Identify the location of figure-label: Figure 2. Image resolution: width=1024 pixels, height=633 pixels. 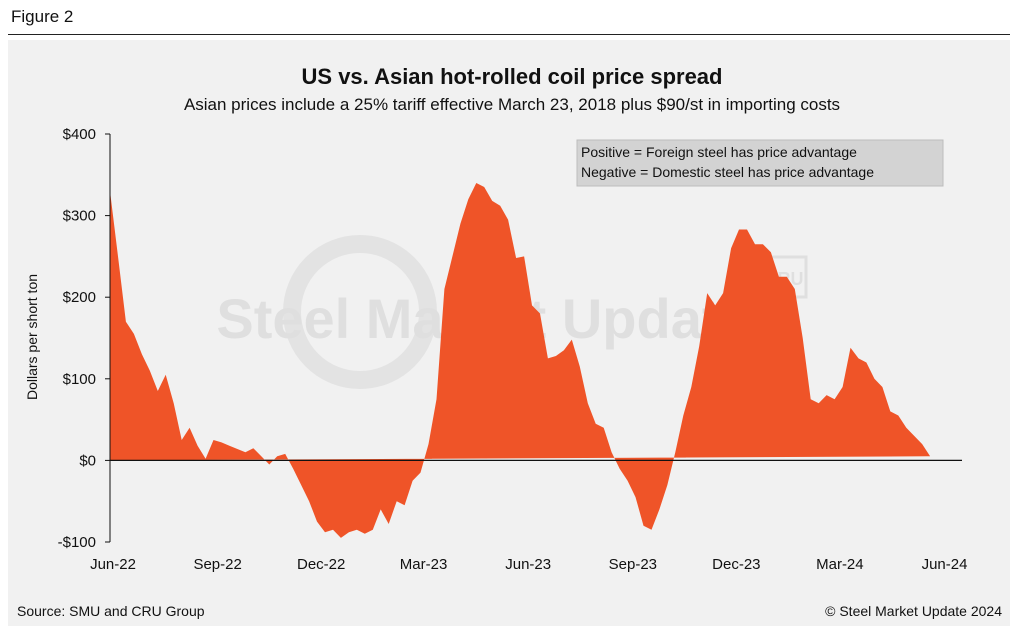
(42, 16).